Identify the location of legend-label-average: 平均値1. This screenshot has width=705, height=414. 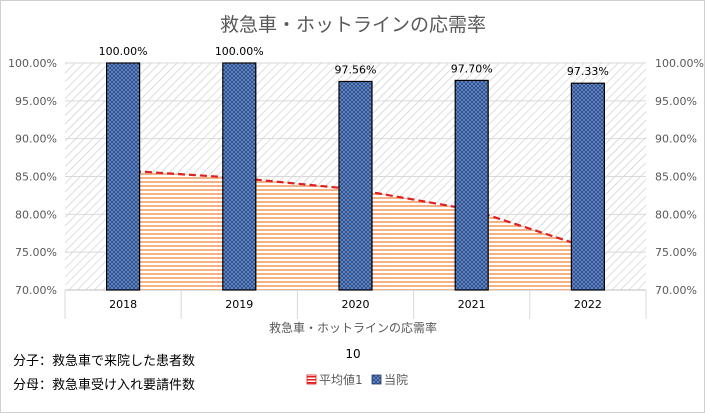
(341, 379).